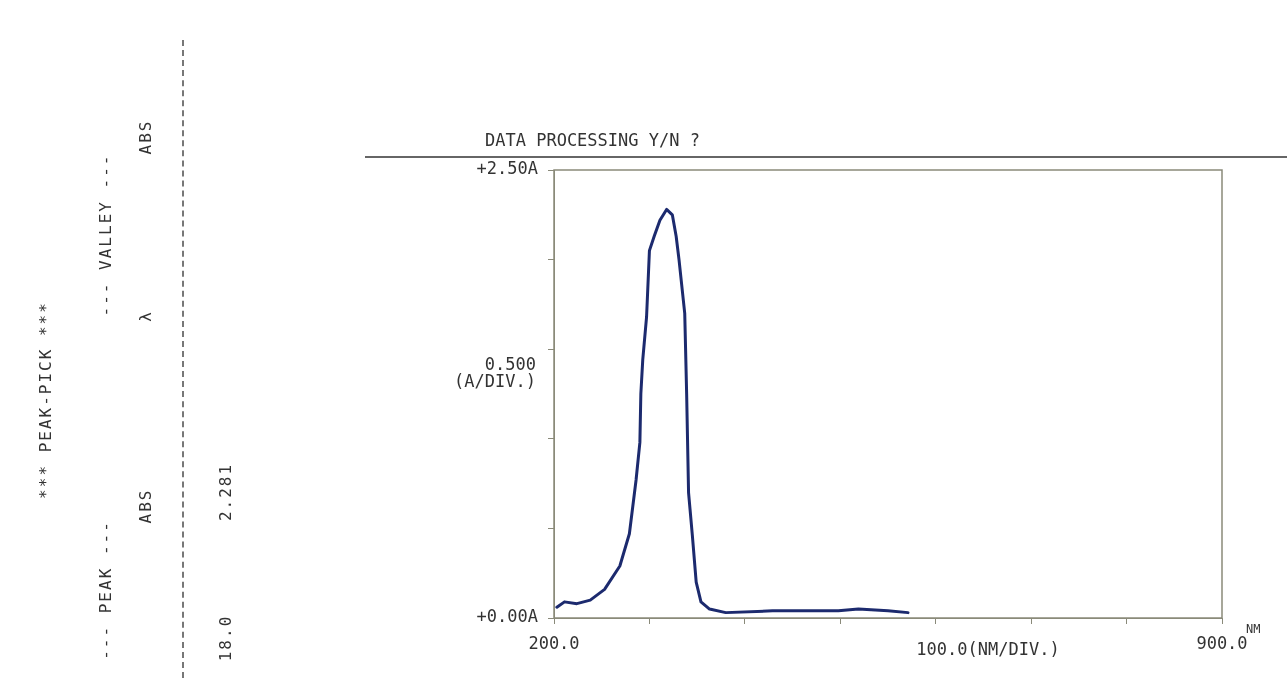 The image size is (1287, 678). I want to click on chart-title: DATA PROCESSING Y/N ?, so click(592, 140).